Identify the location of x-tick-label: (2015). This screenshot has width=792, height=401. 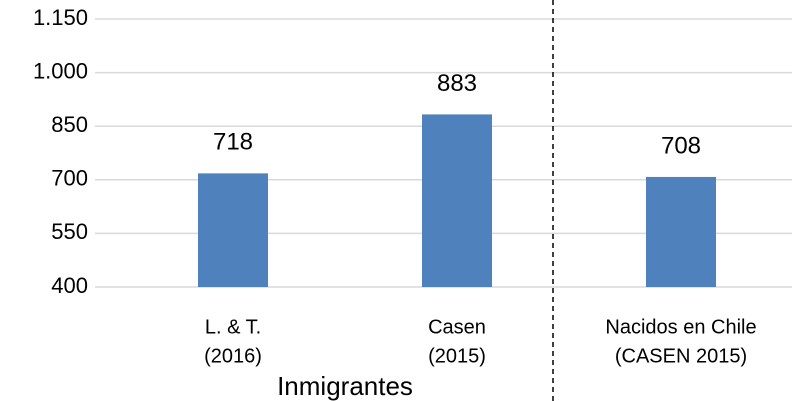
(457, 356).